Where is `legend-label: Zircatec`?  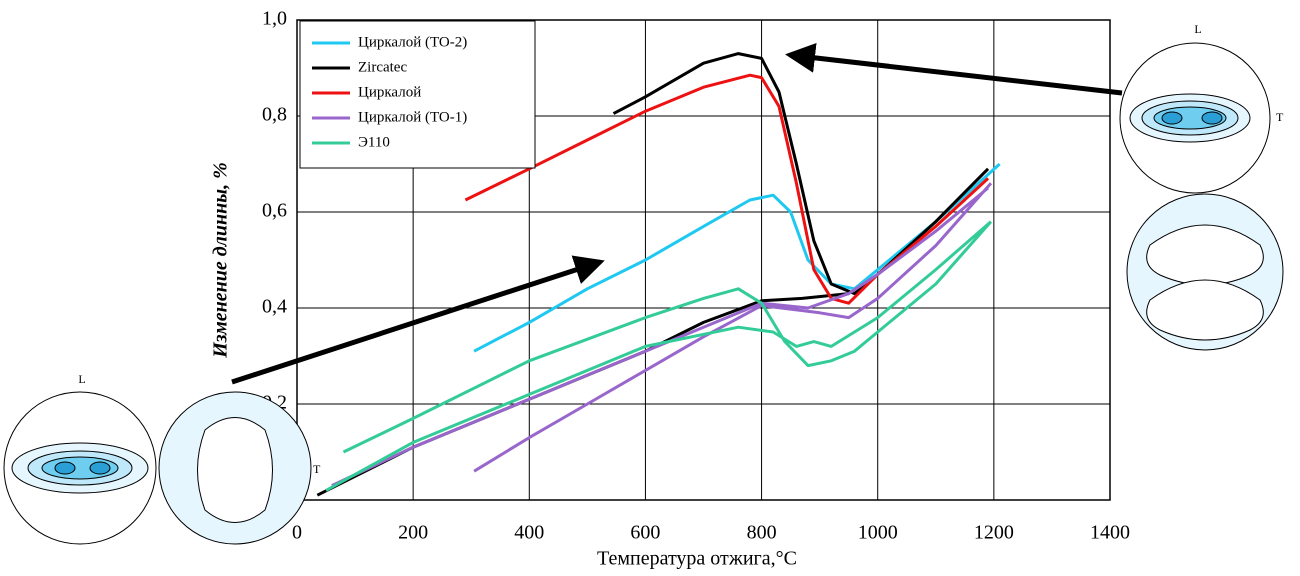
legend-label: Zircatec is located at coordinates (382, 67).